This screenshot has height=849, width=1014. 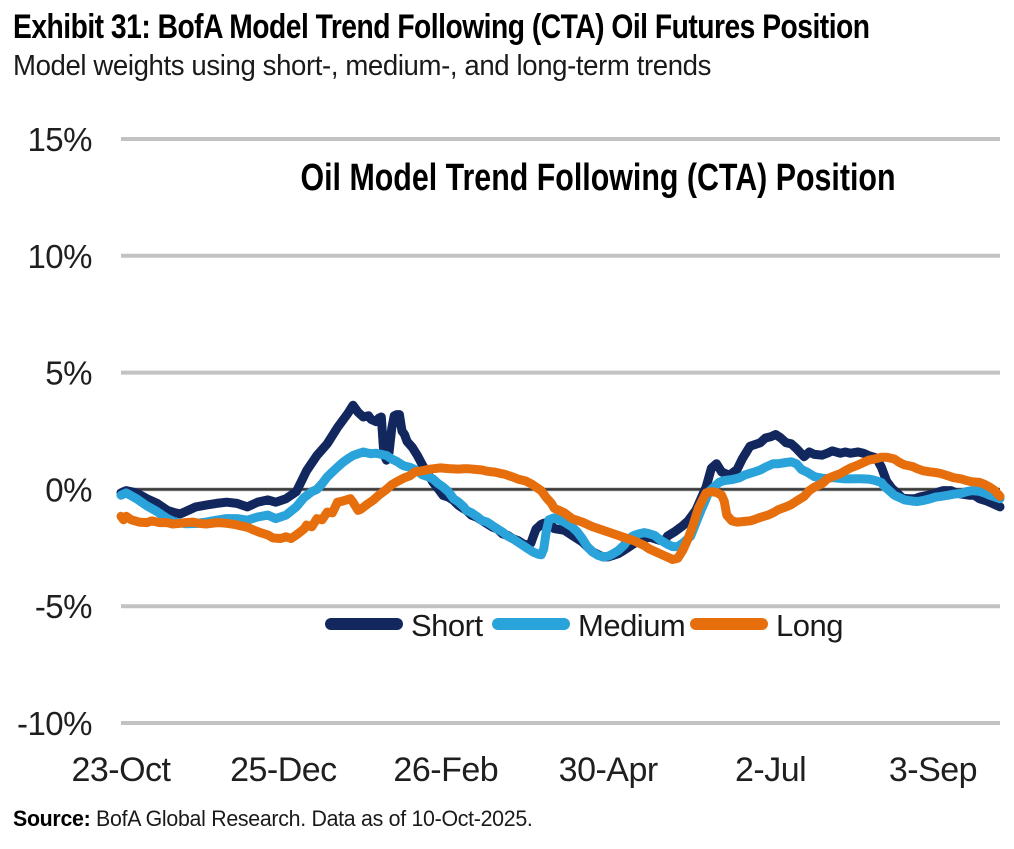 I want to click on series-line-medium, so click(x=560, y=504).